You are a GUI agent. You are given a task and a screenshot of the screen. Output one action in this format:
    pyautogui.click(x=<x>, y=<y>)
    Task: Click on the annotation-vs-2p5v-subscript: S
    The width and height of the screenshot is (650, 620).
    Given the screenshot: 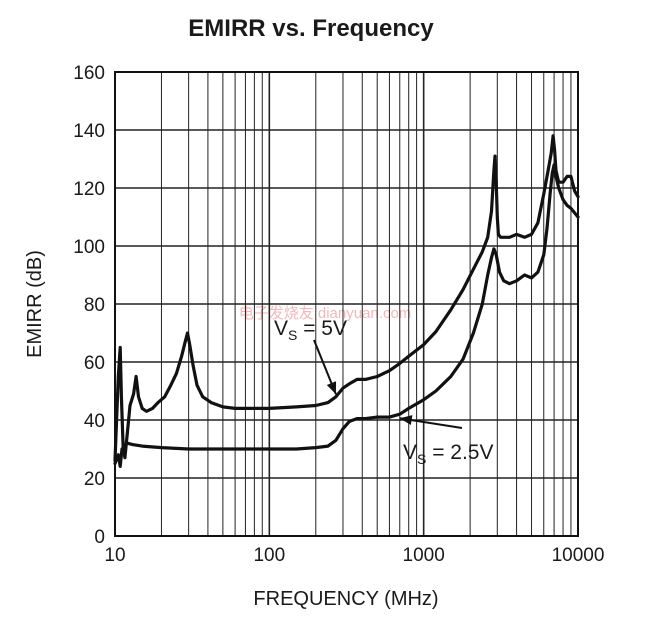 What is the action you would take?
    pyautogui.click(x=421, y=459)
    